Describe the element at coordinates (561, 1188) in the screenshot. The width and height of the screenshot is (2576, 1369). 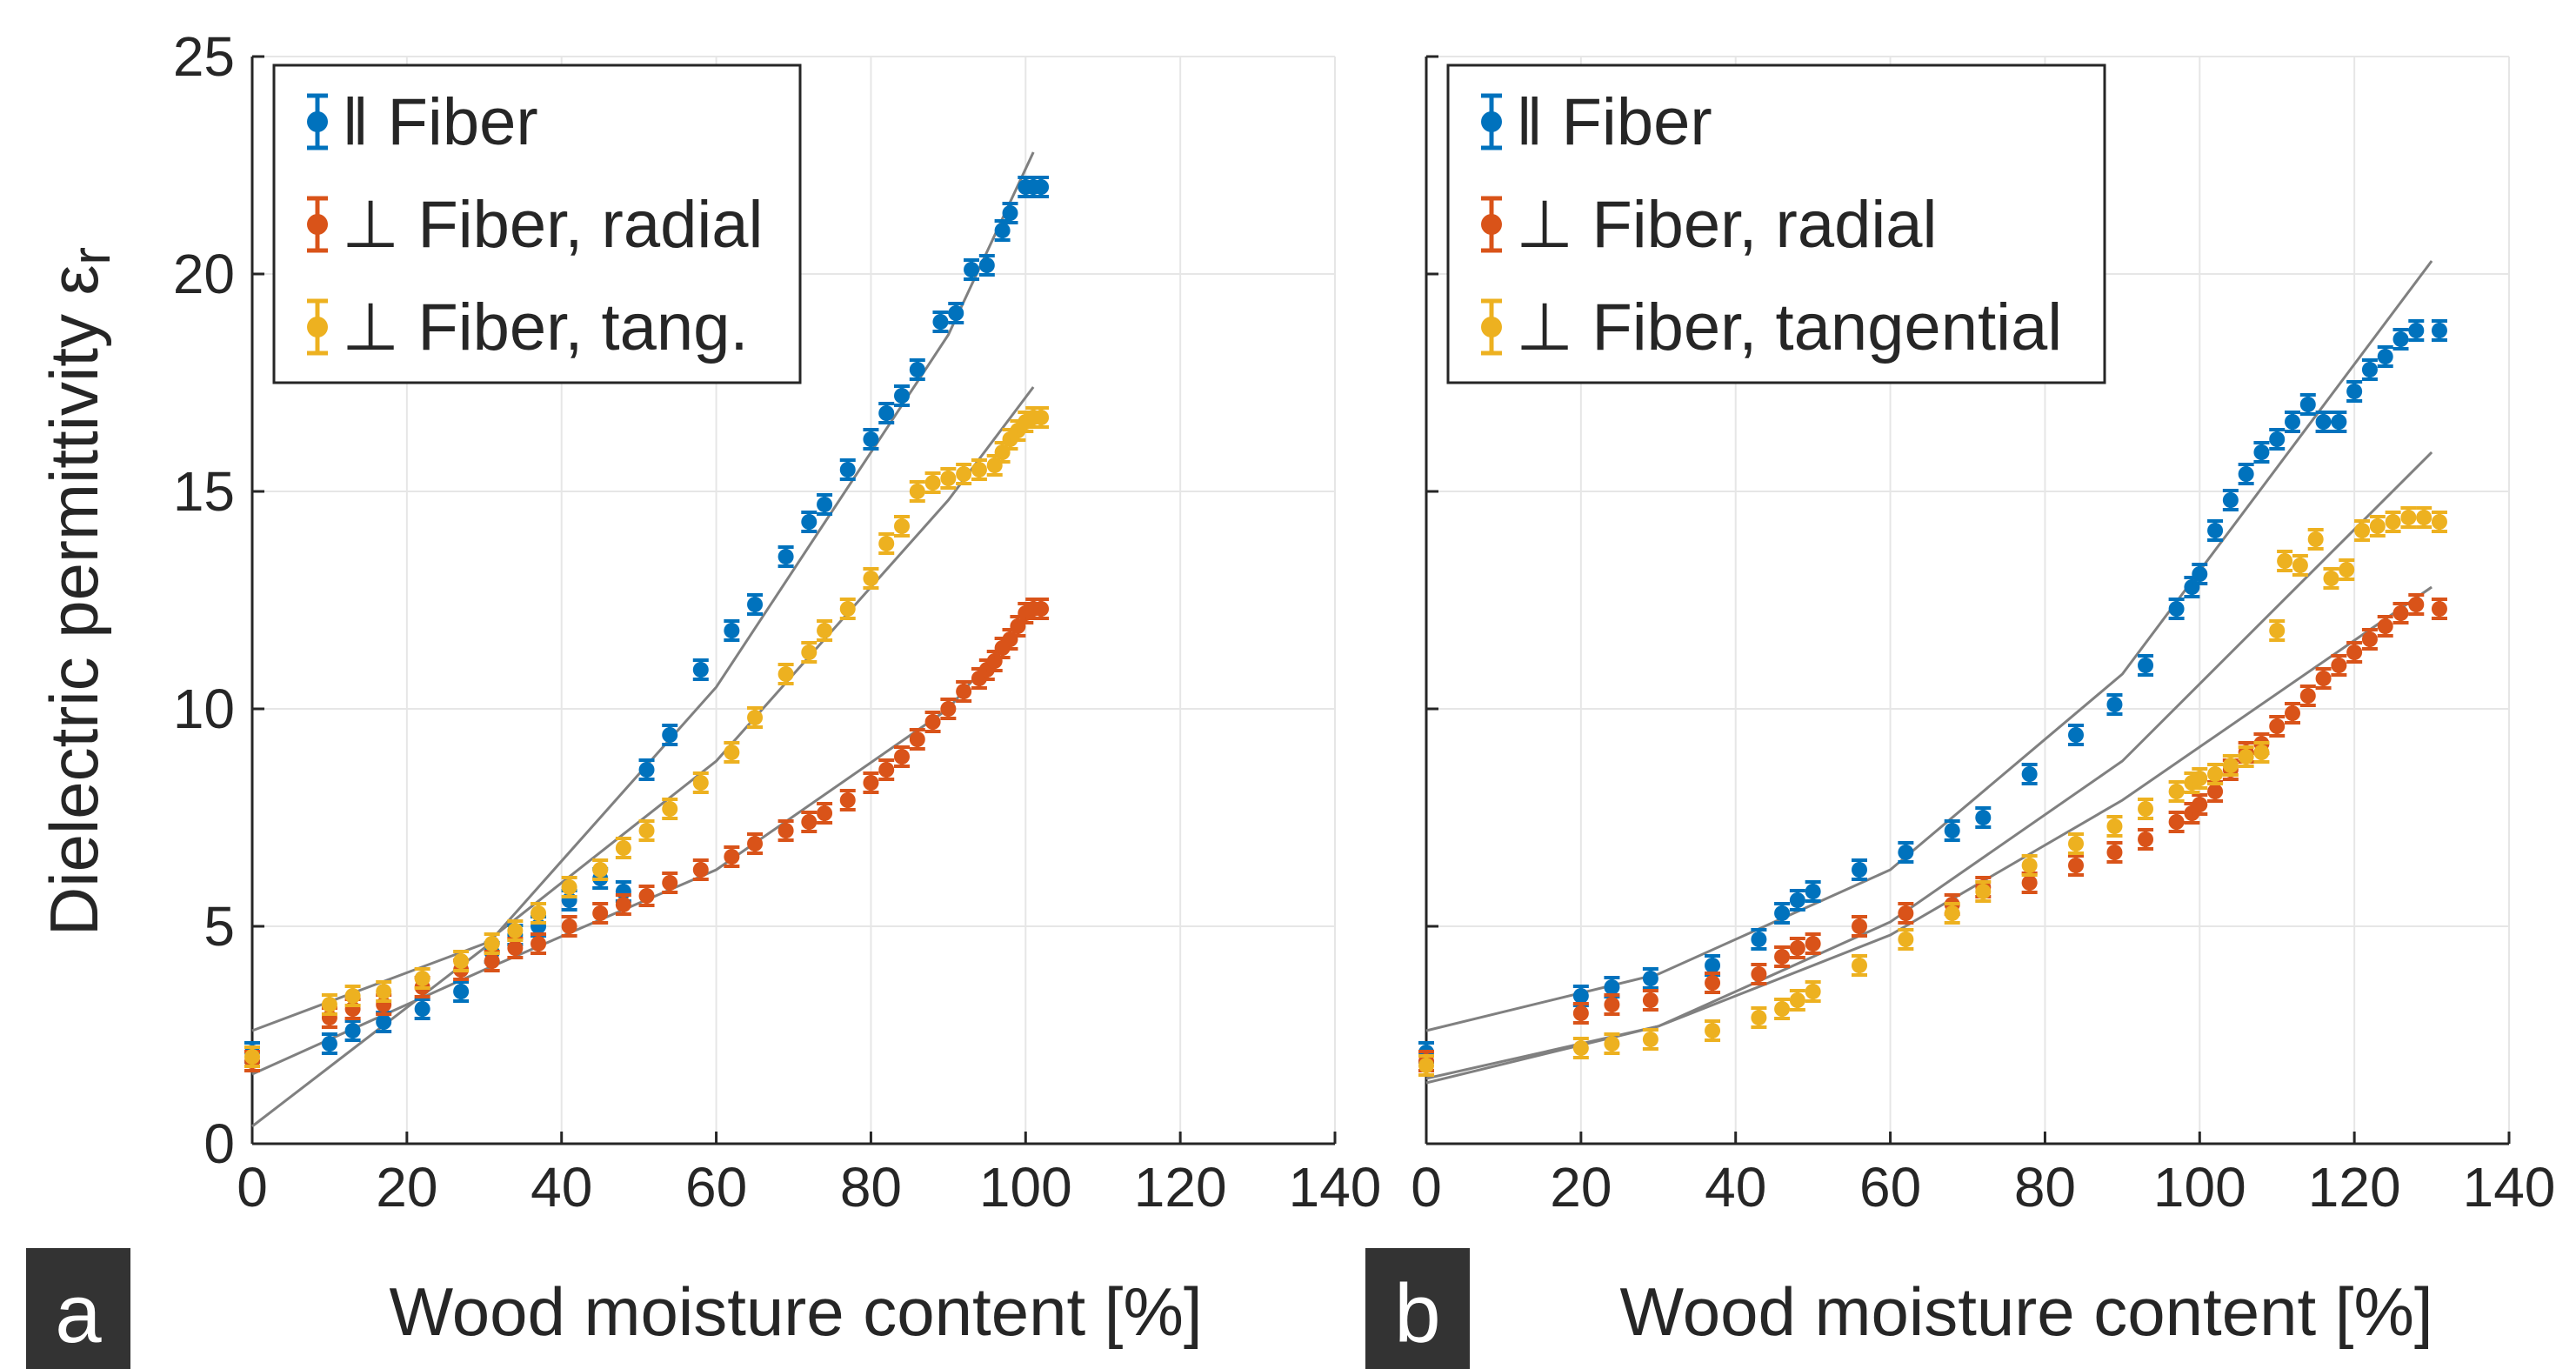
I see `x-tick-label: 40` at that location.